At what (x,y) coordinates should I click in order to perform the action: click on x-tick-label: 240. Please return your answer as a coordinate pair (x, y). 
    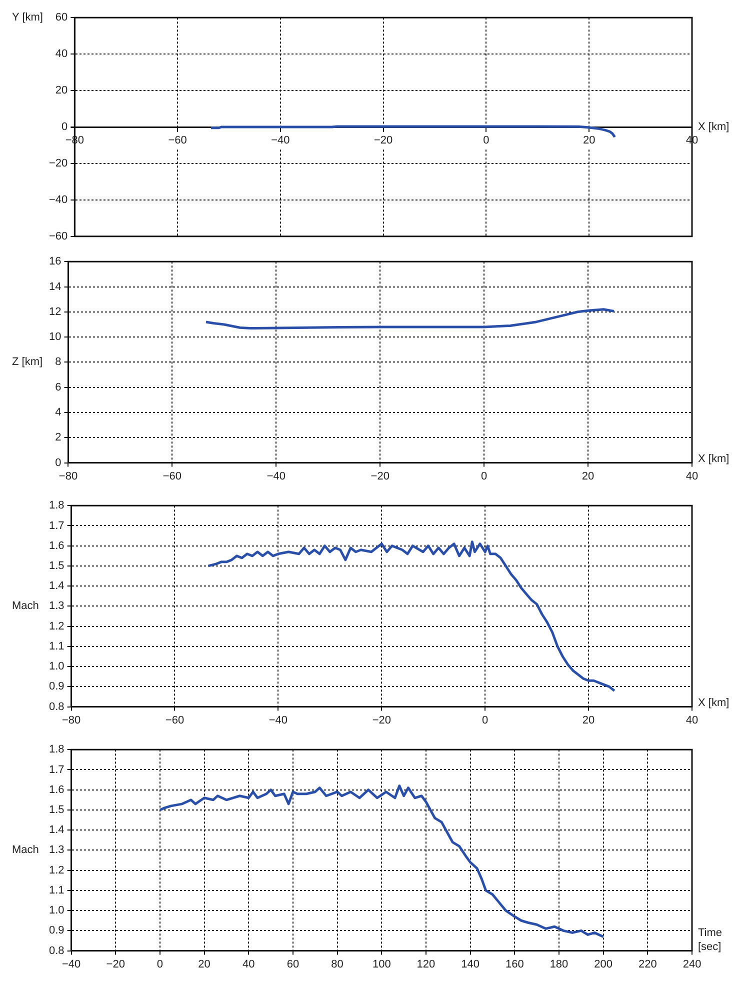
    Looking at the image, I should click on (692, 964).